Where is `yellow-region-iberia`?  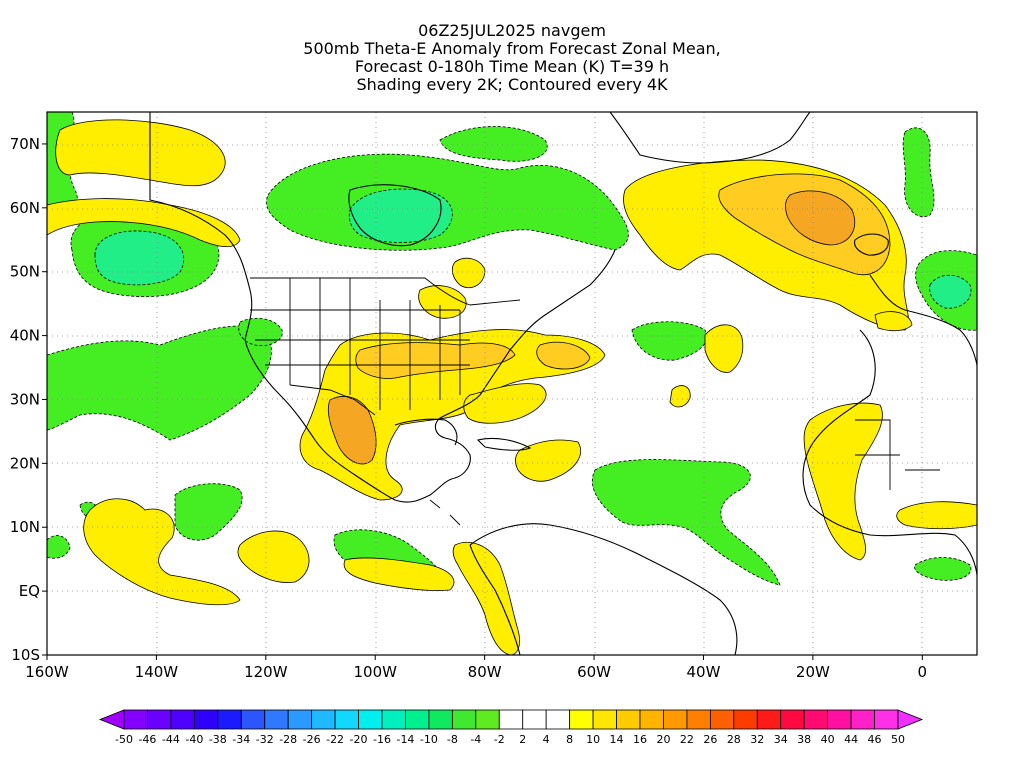 yellow-region-iberia is located at coordinates (893, 321).